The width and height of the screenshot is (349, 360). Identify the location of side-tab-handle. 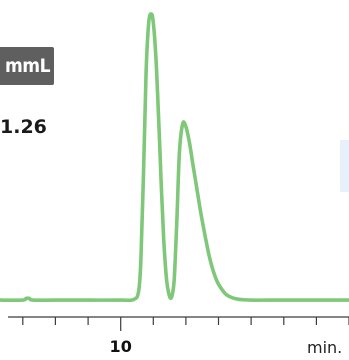
(344, 166).